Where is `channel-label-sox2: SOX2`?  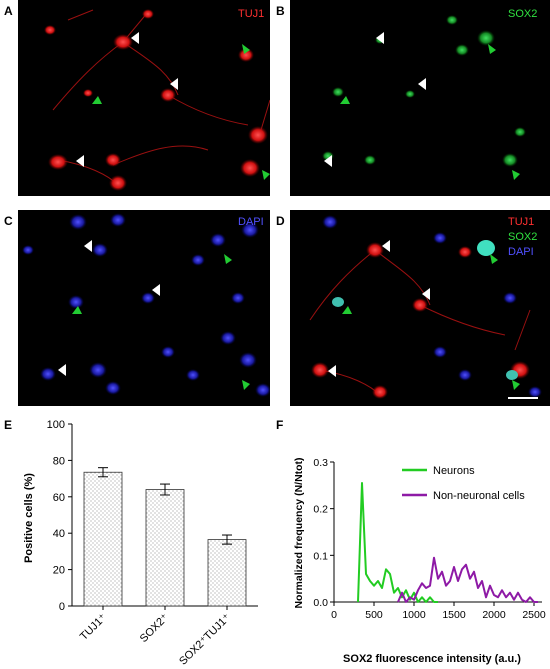
channel-label-sox2: SOX2 is located at coordinates (523, 14).